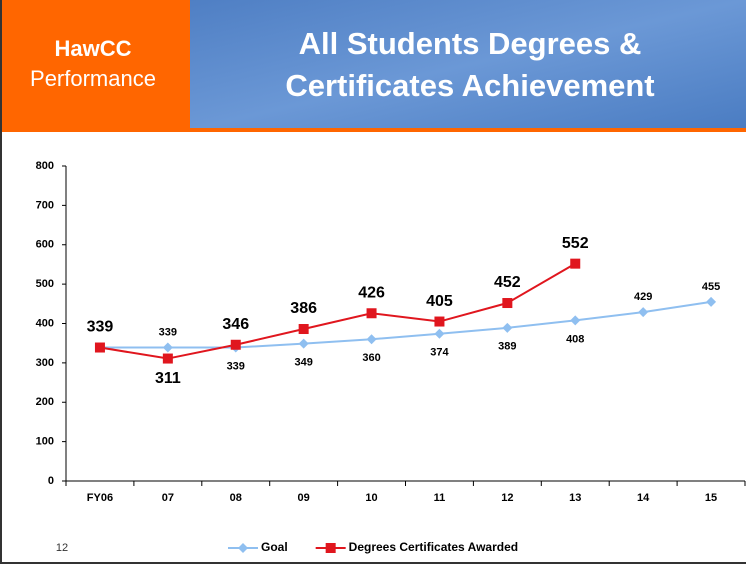 The image size is (746, 564). I want to click on page-number: 12, so click(62, 548).